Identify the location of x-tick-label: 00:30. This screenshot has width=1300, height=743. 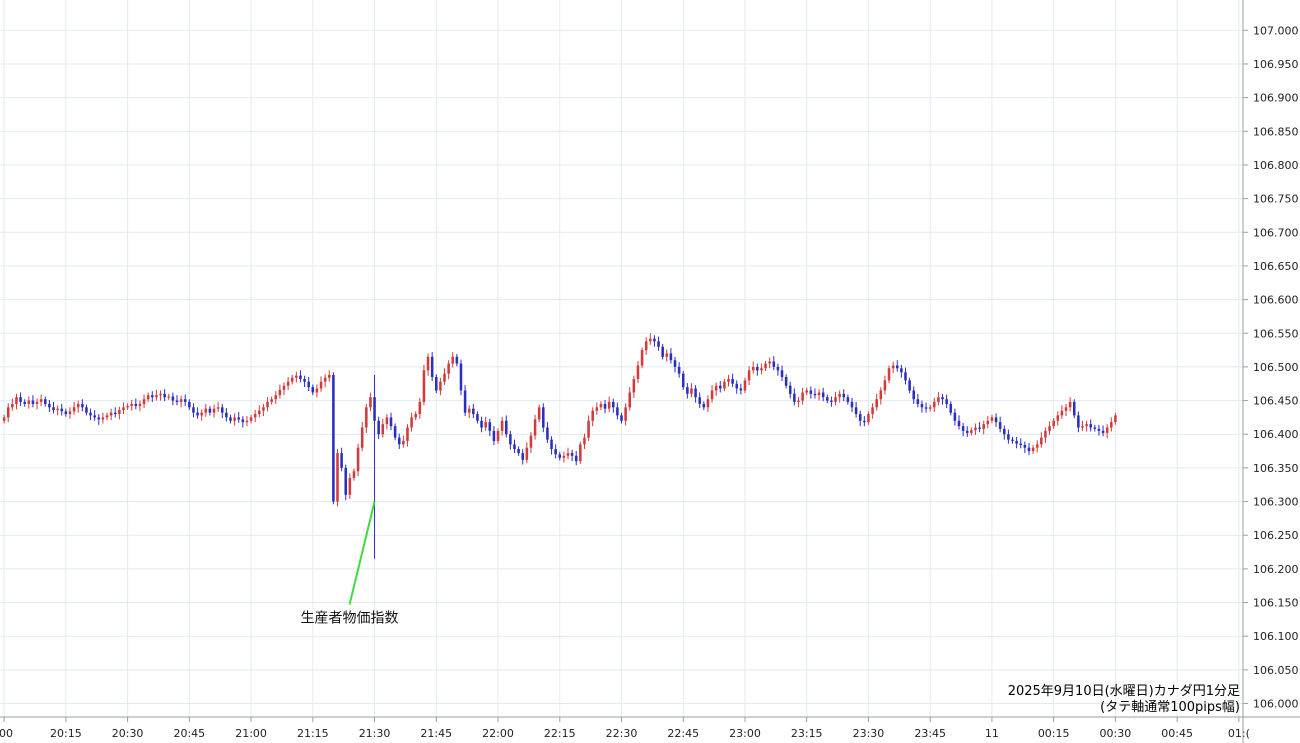
(1116, 733).